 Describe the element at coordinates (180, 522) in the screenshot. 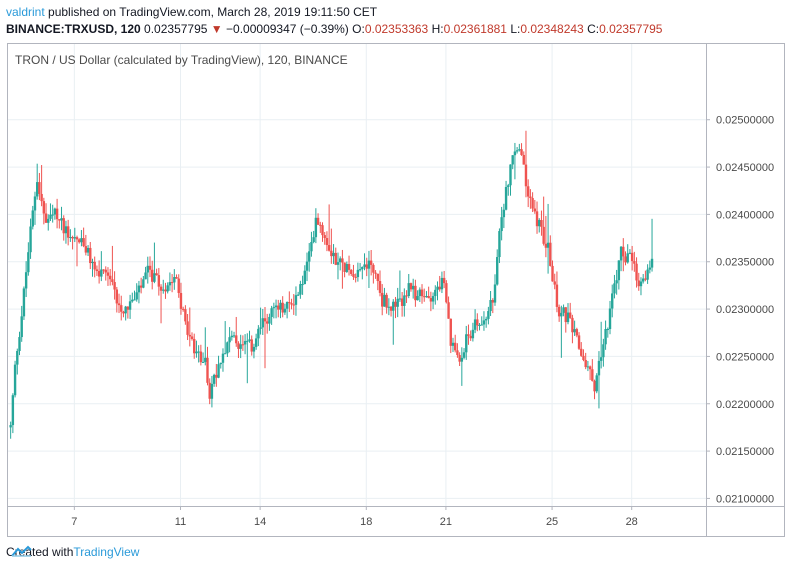

I see `x-tick-label: 11` at that location.